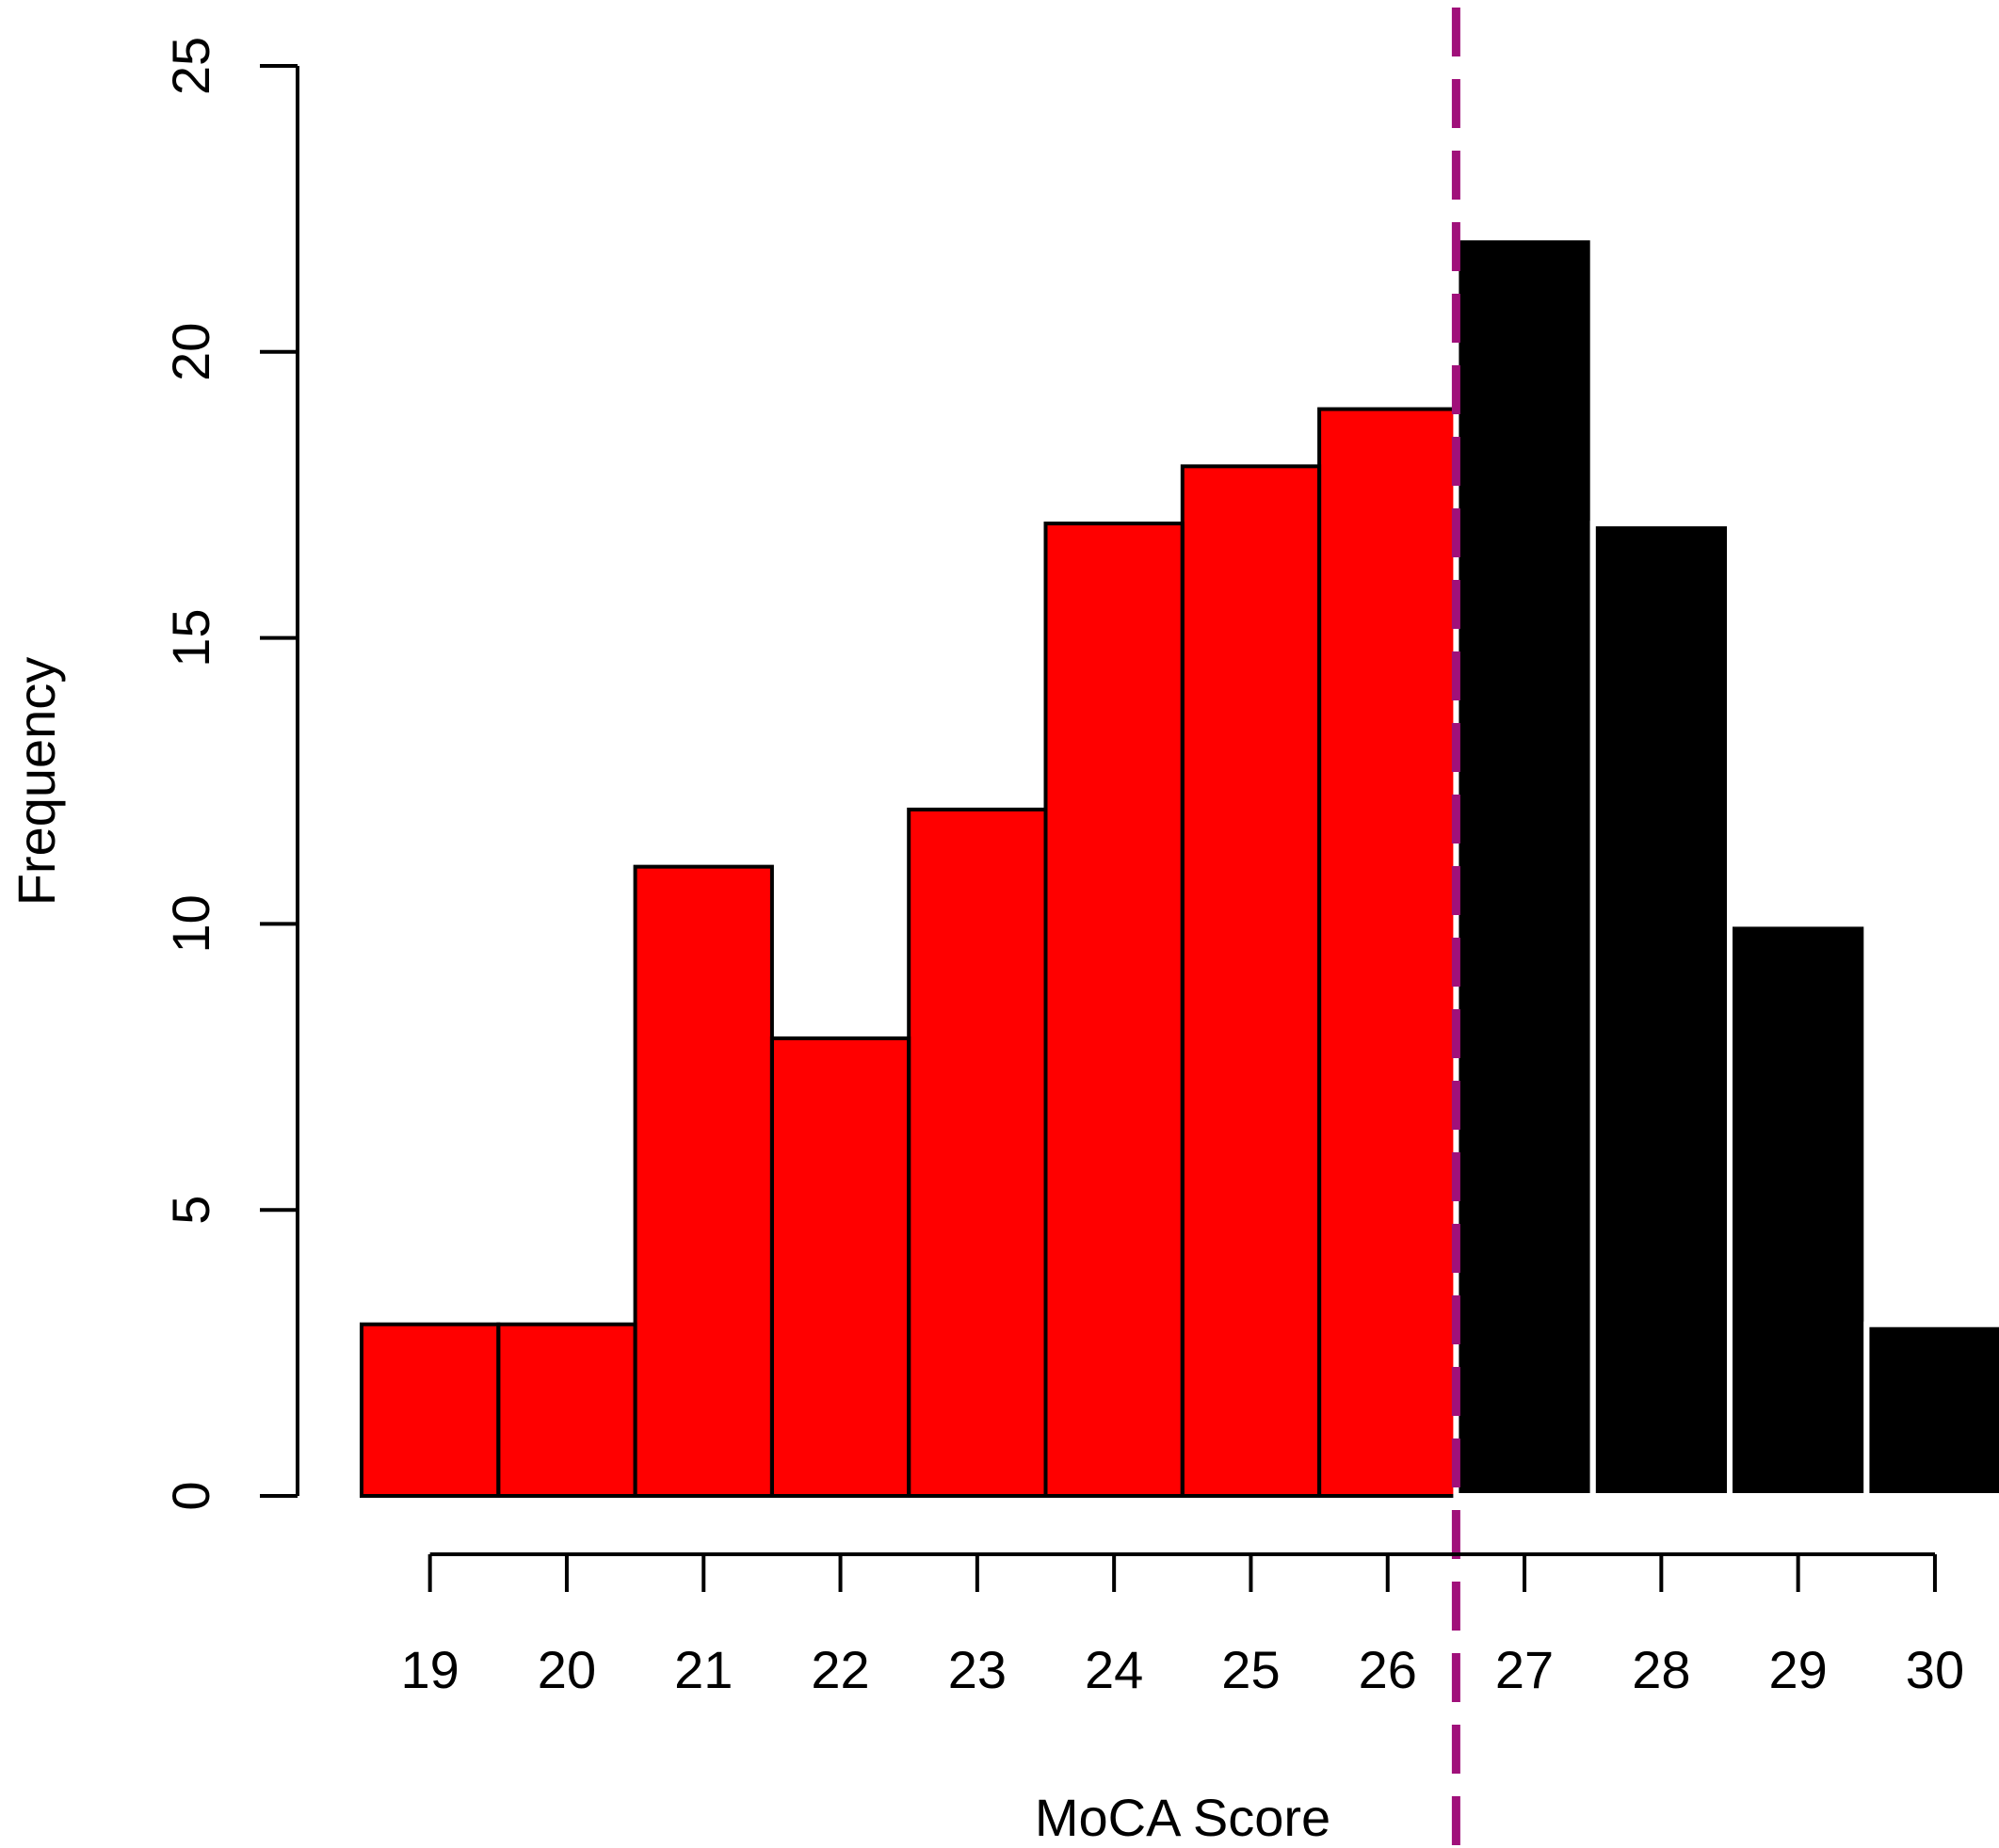  What do you see at coordinates (1661, 1669) in the screenshot?
I see `x-tick-label-28: 28` at bounding box center [1661, 1669].